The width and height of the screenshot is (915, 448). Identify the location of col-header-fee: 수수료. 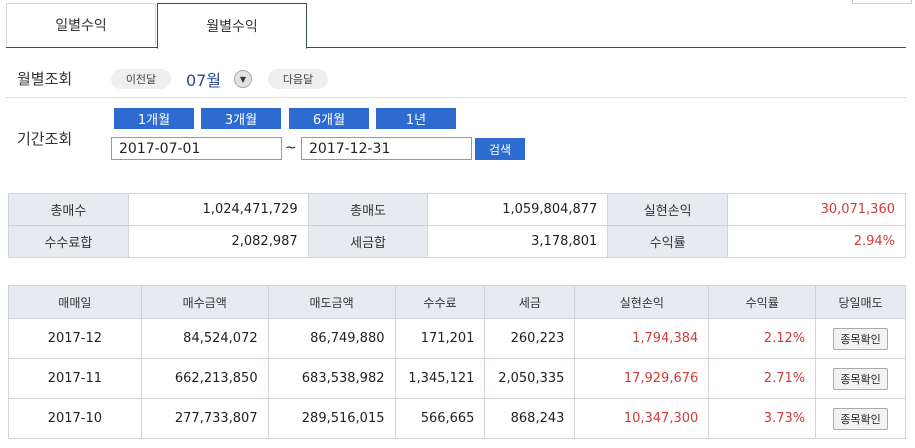
(440, 302).